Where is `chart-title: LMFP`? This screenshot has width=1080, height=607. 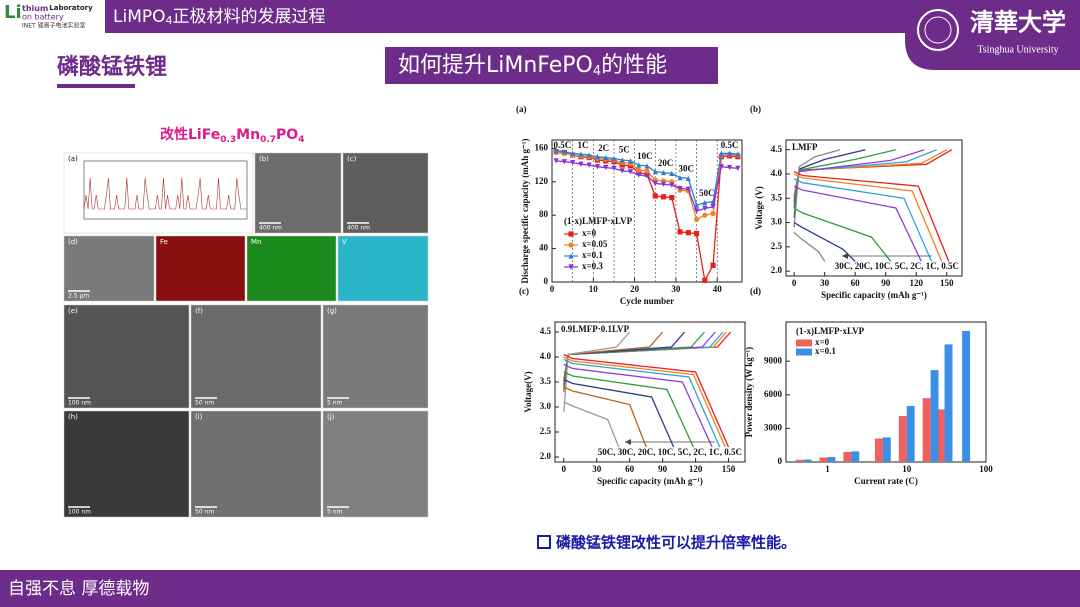
chart-title: LMFP is located at coordinates (805, 147).